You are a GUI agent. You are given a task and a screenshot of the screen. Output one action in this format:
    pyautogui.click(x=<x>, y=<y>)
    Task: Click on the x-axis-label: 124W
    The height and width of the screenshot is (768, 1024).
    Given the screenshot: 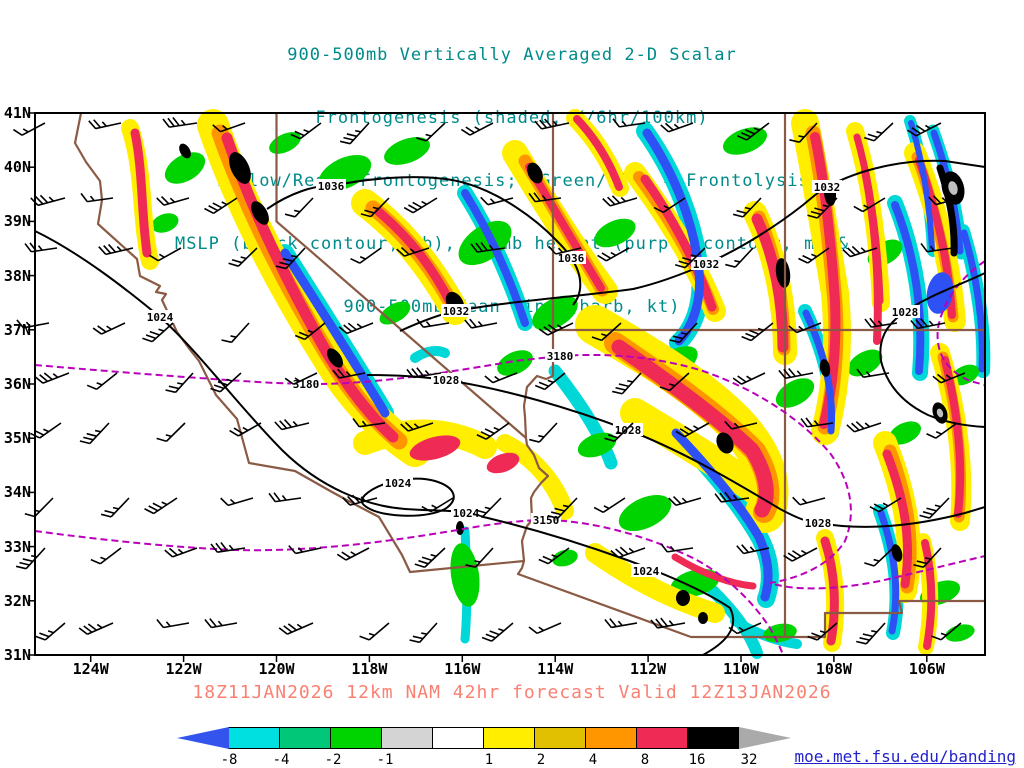 What is the action you would take?
    pyautogui.click(x=90, y=669)
    